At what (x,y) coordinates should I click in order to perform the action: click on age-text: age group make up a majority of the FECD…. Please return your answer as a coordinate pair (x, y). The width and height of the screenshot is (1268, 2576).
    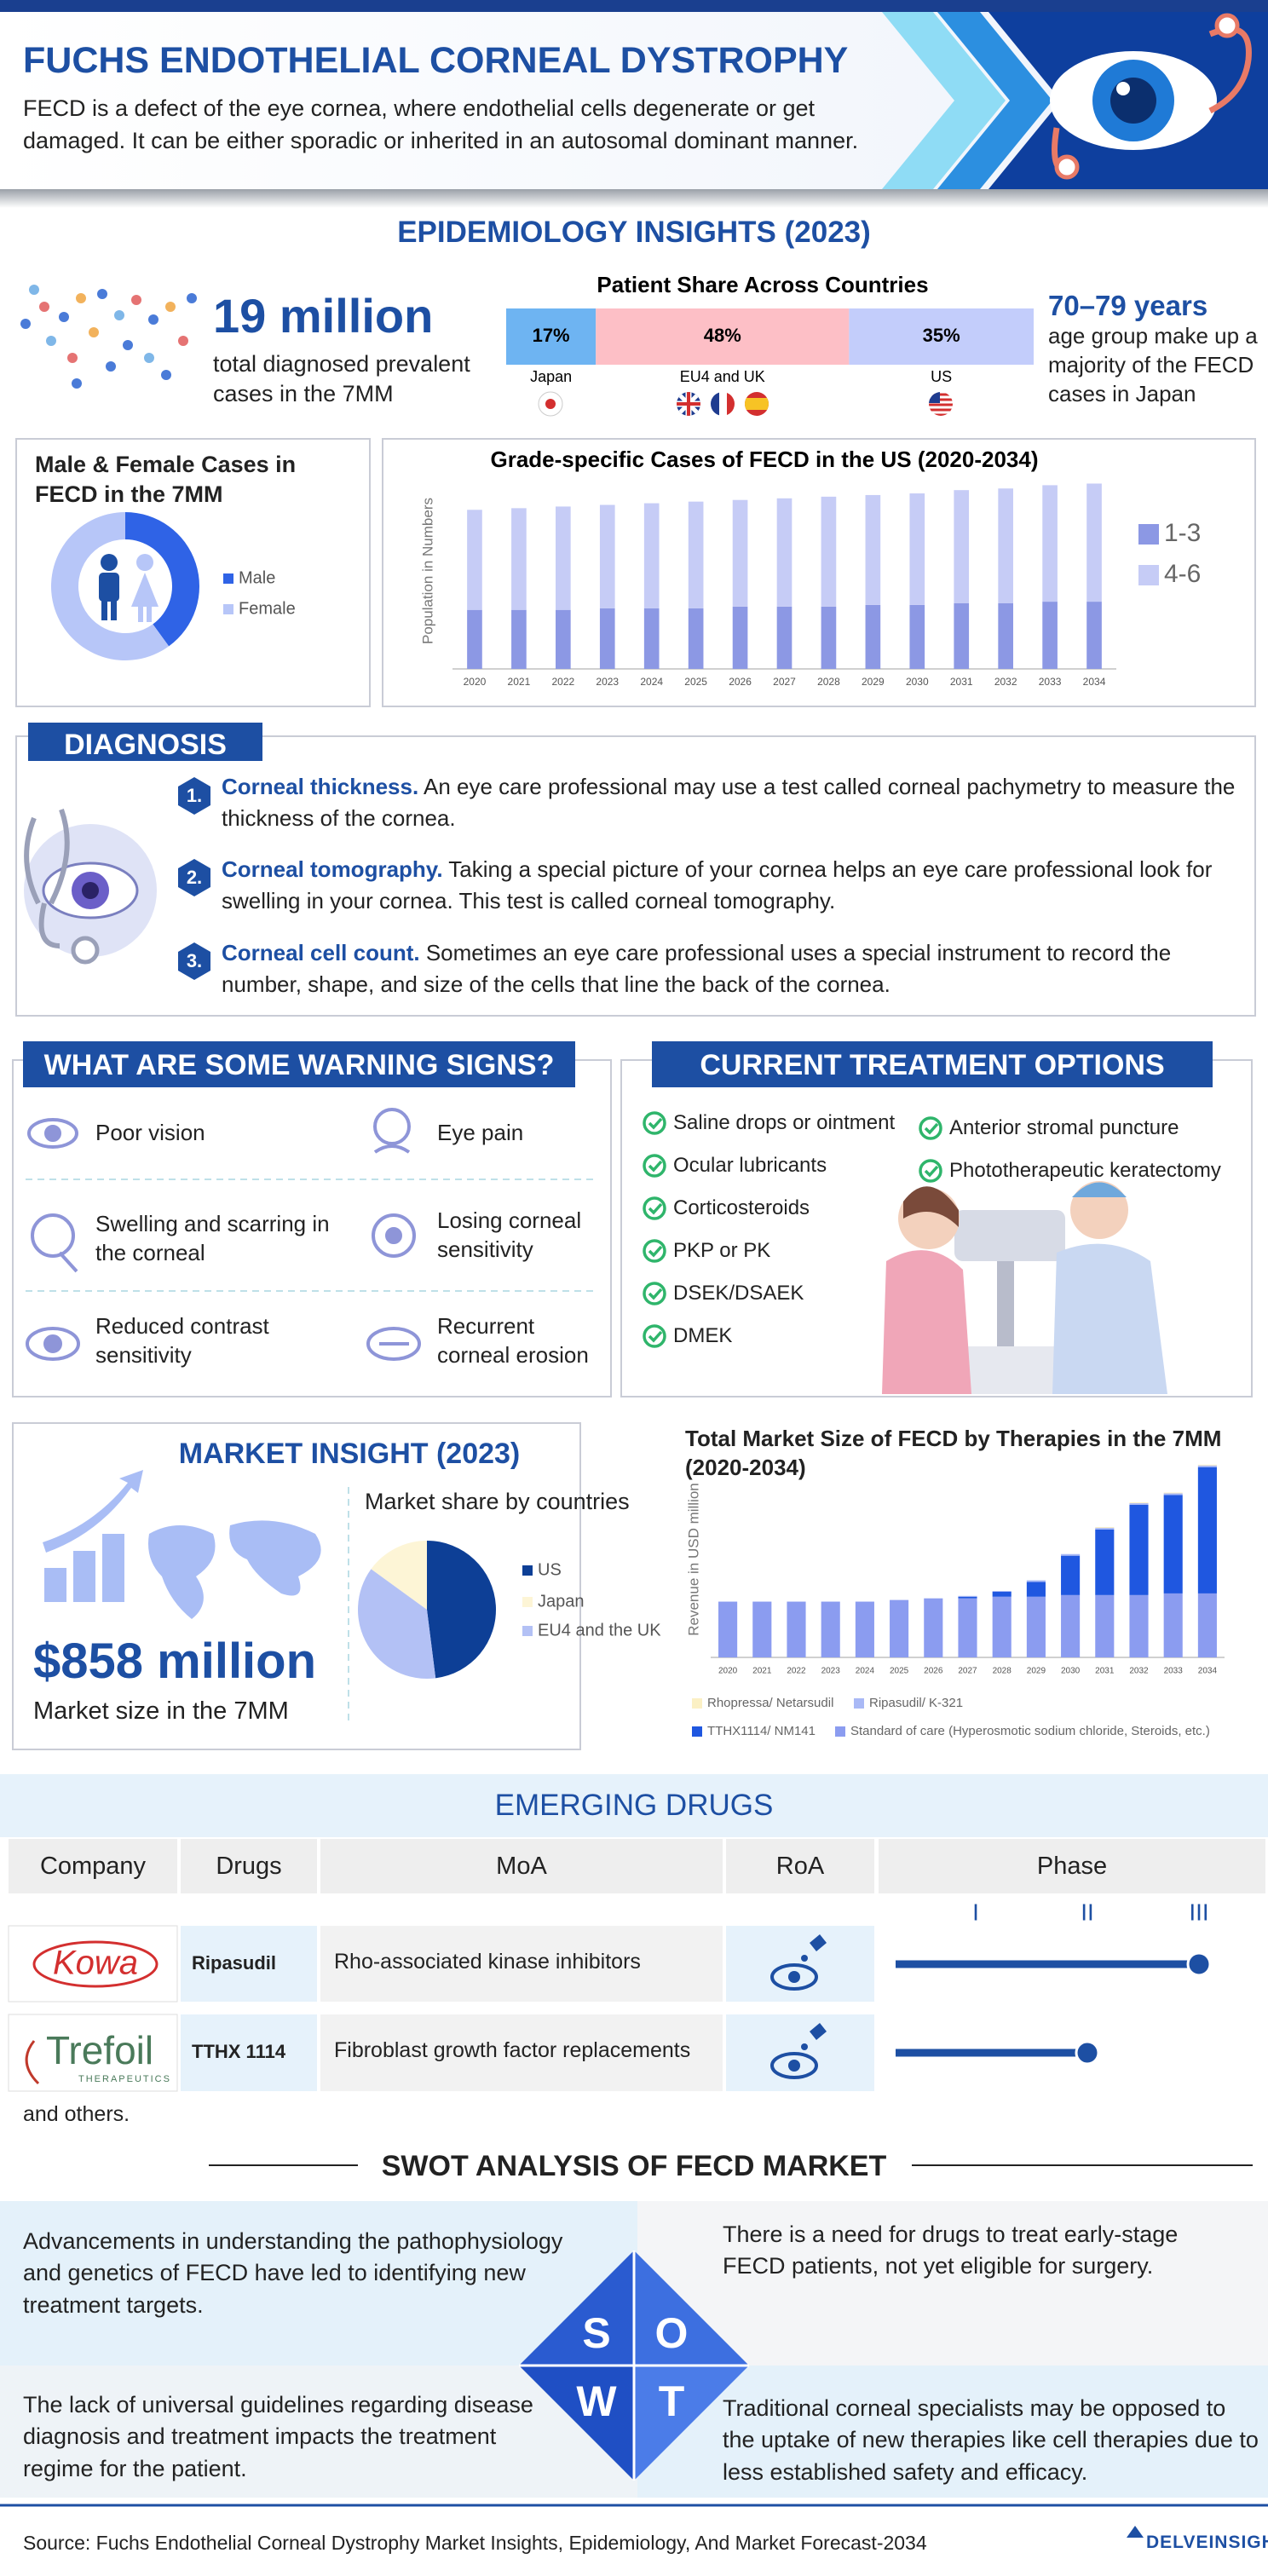
    Looking at the image, I should click on (1153, 364).